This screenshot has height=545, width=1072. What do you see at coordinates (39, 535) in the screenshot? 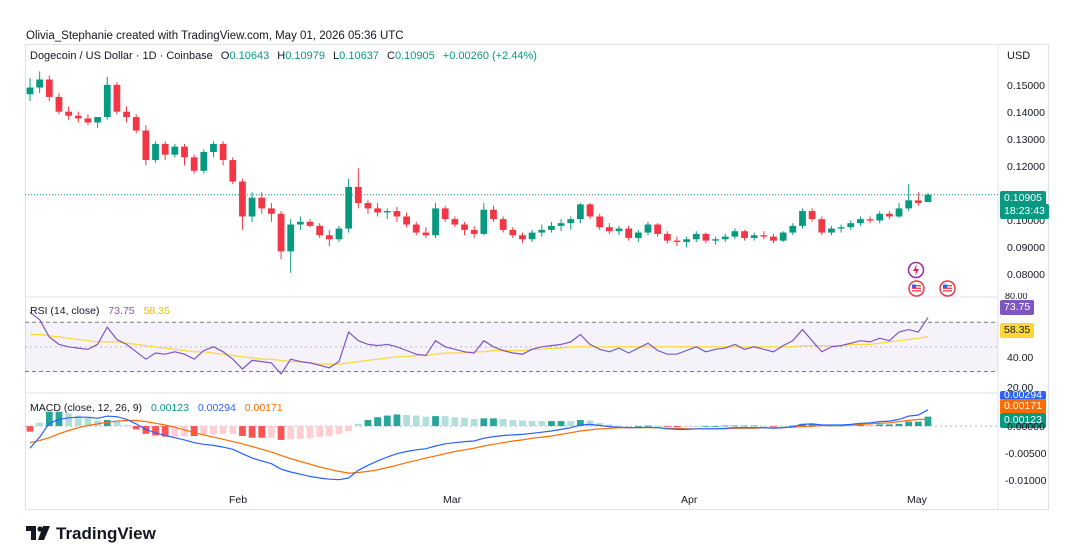
I see `tradingview-logo-icon` at bounding box center [39, 535].